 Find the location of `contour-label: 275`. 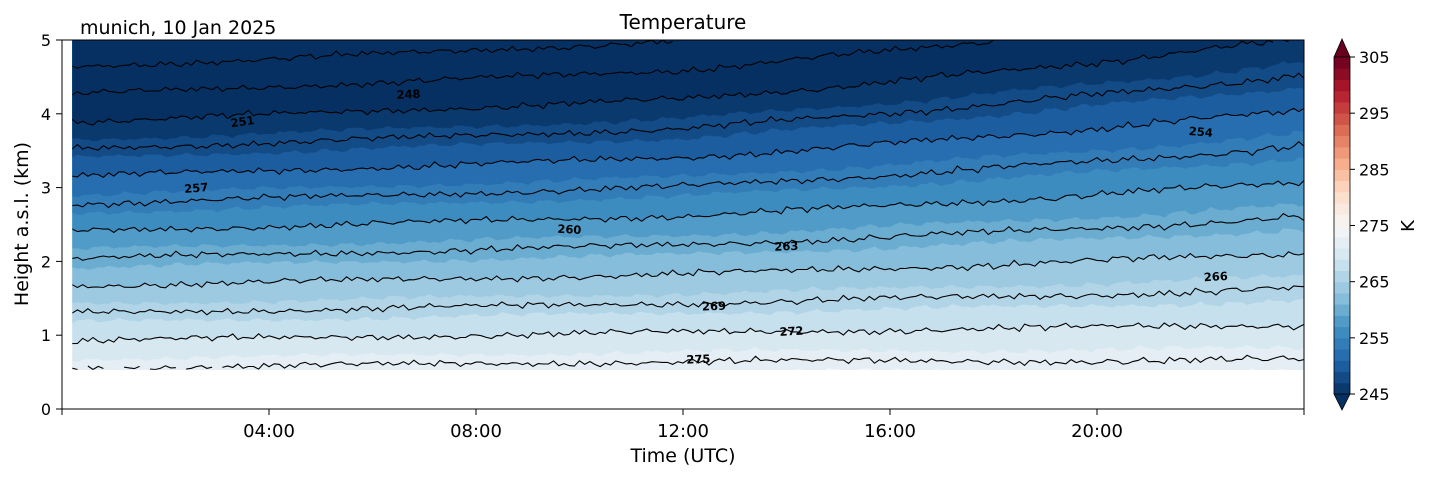

contour-label: 275 is located at coordinates (698, 359).